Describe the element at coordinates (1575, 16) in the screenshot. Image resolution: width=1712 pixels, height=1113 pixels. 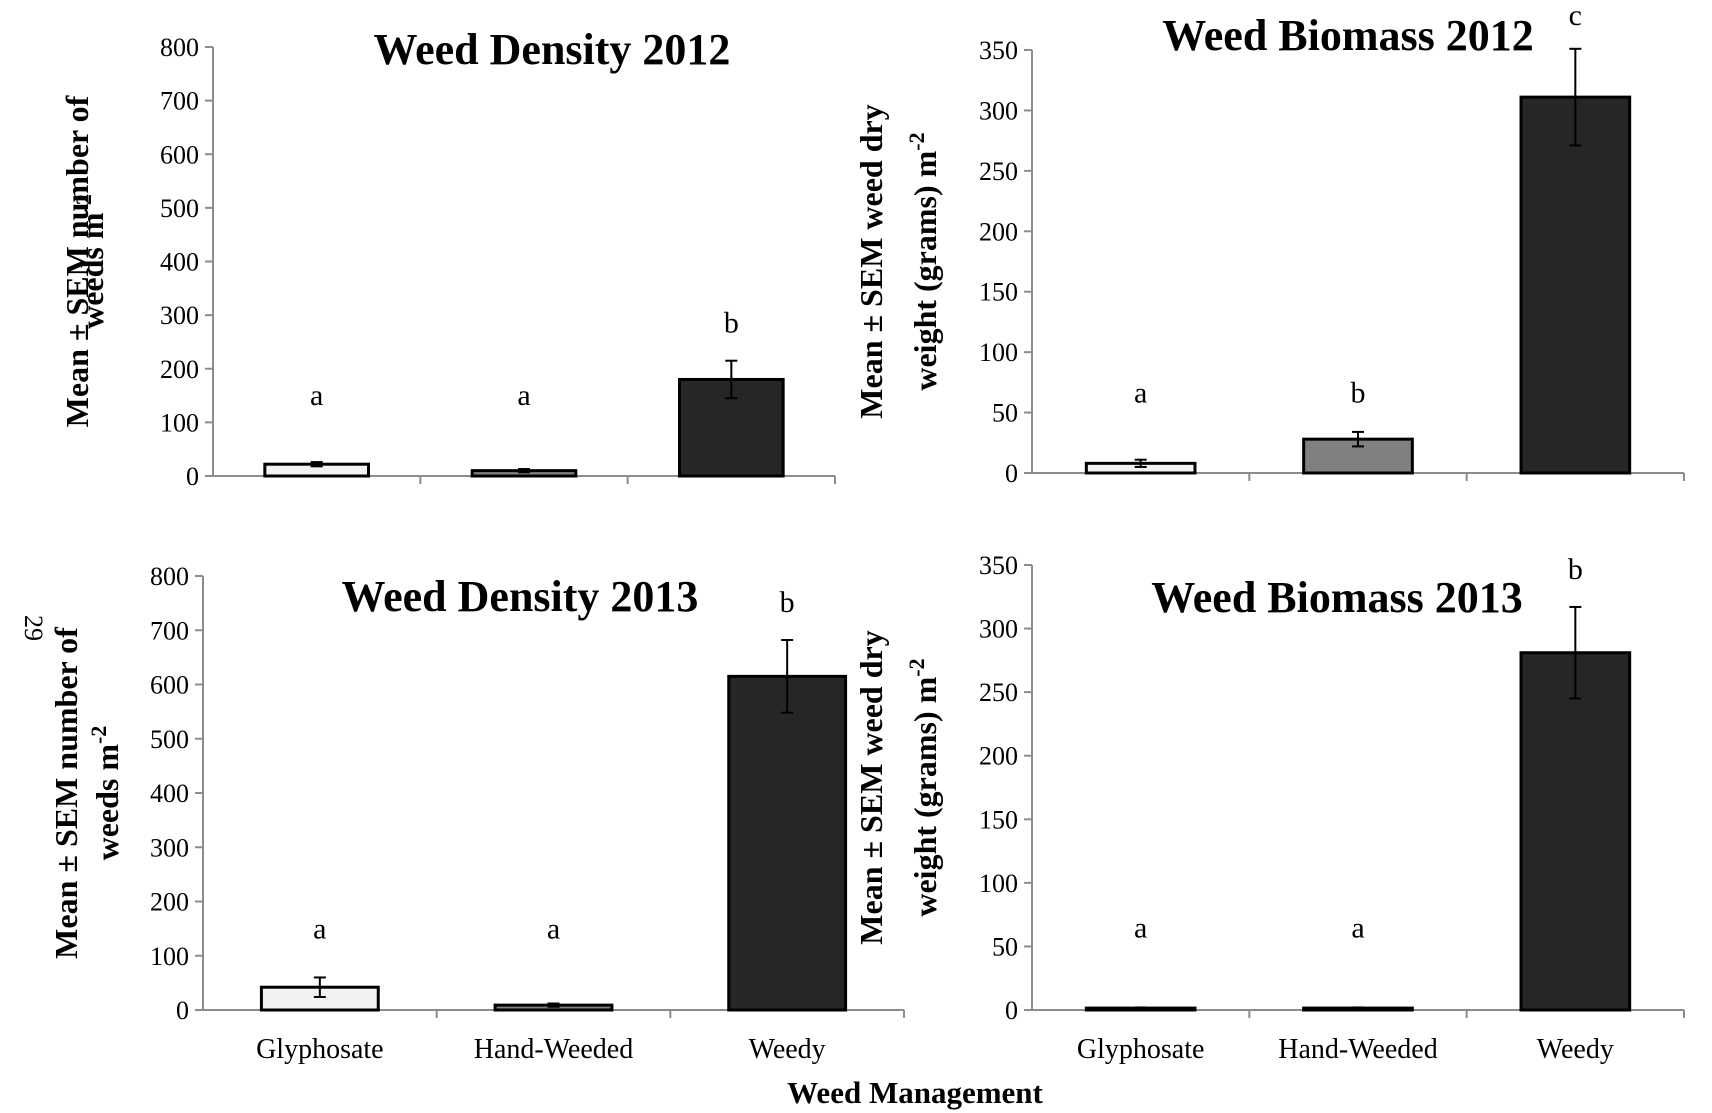
I see `significance-letter-weedy: c` at that location.